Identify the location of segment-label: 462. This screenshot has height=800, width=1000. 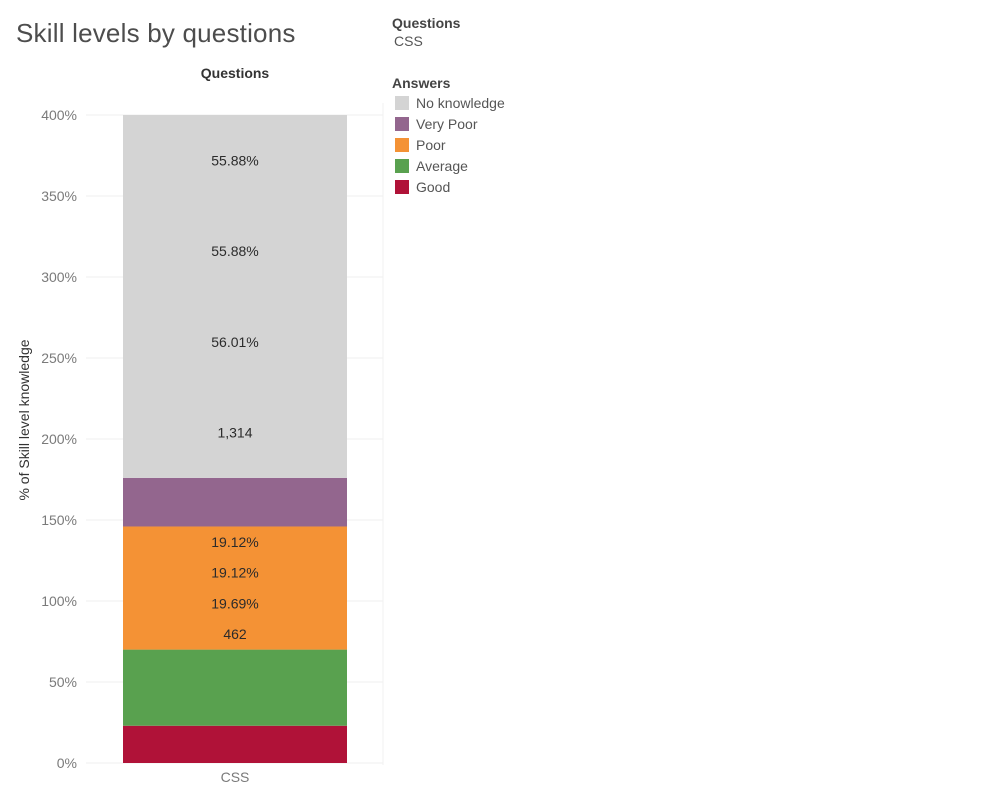
(235, 634).